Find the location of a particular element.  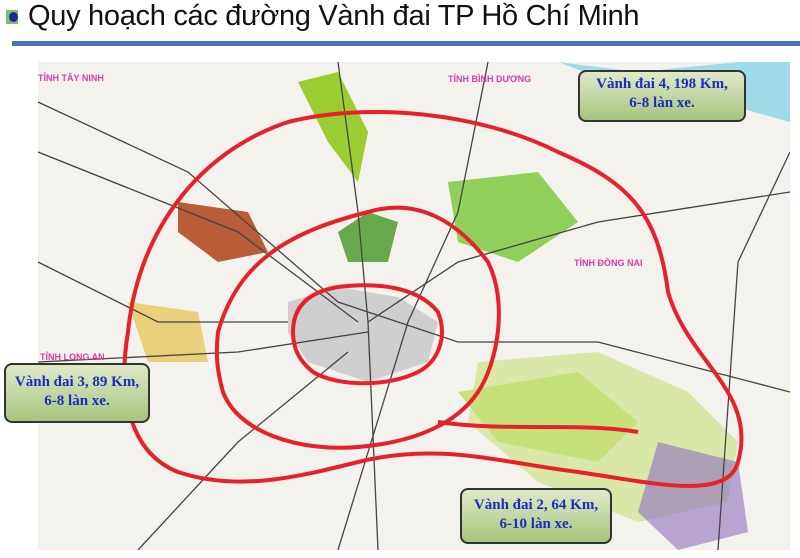

province-label: TỈNH LONG AN is located at coordinates (72, 357).